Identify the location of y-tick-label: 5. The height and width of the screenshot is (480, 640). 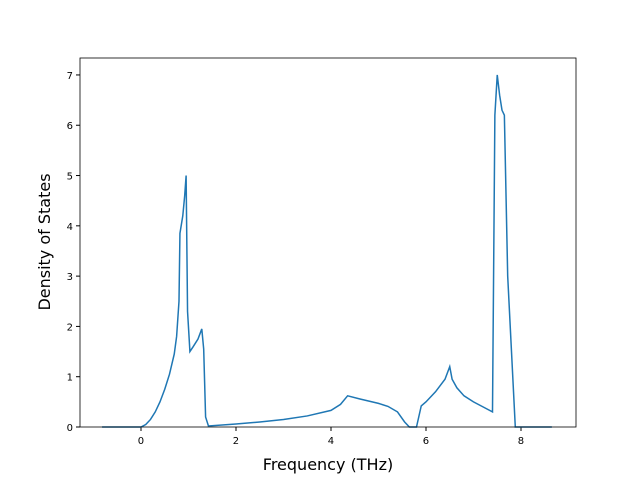
(70, 177).